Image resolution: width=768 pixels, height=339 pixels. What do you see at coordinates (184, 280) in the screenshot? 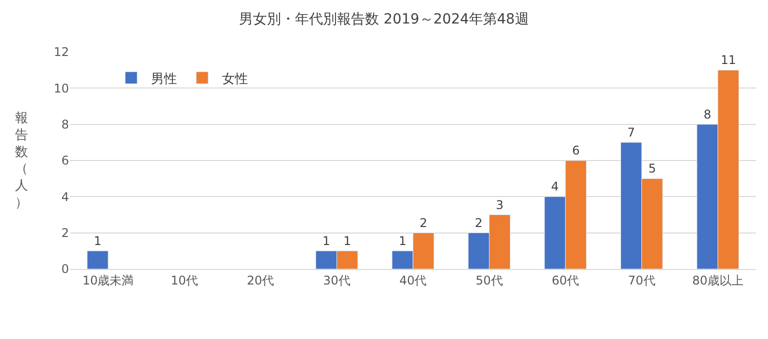
I see `x-tick-label: 10代` at bounding box center [184, 280].